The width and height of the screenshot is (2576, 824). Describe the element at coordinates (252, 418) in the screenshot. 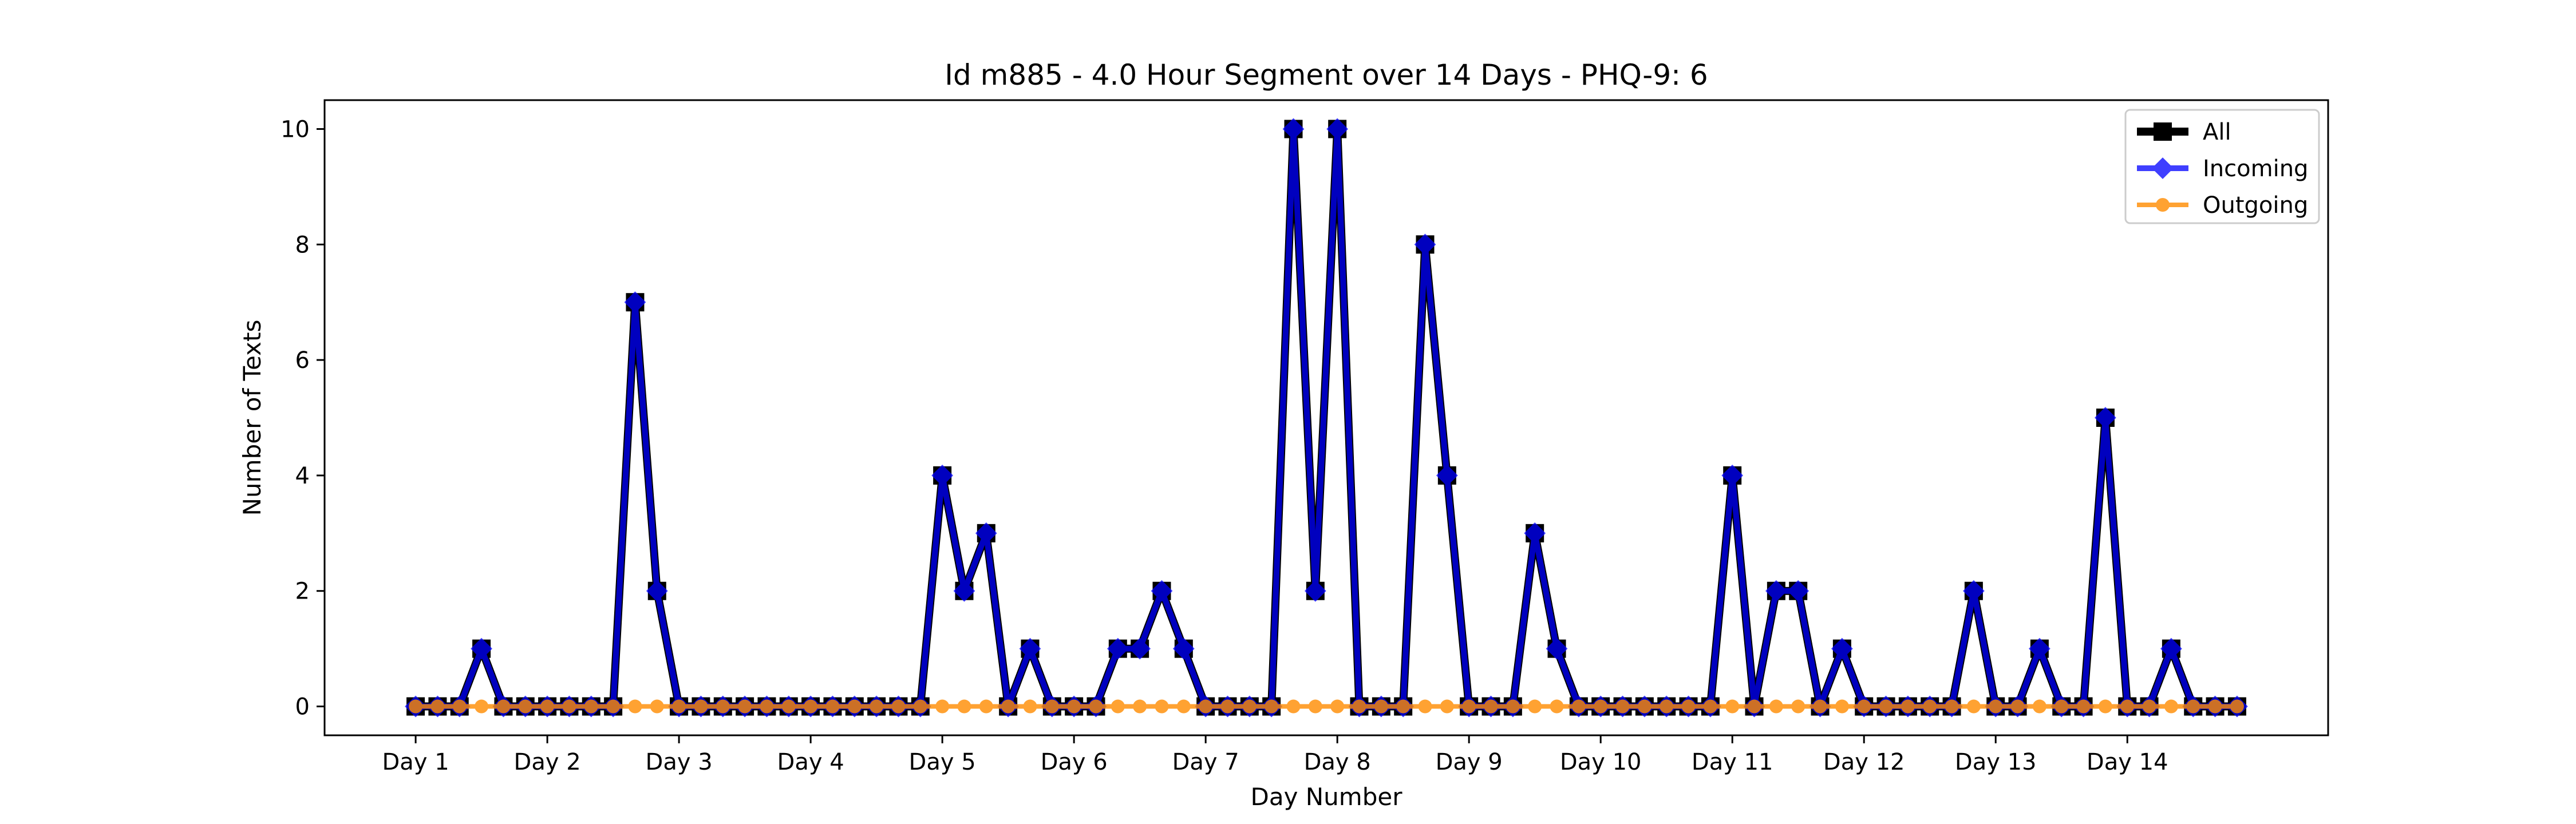

I see `y-axis-label: Number of Texts` at that location.